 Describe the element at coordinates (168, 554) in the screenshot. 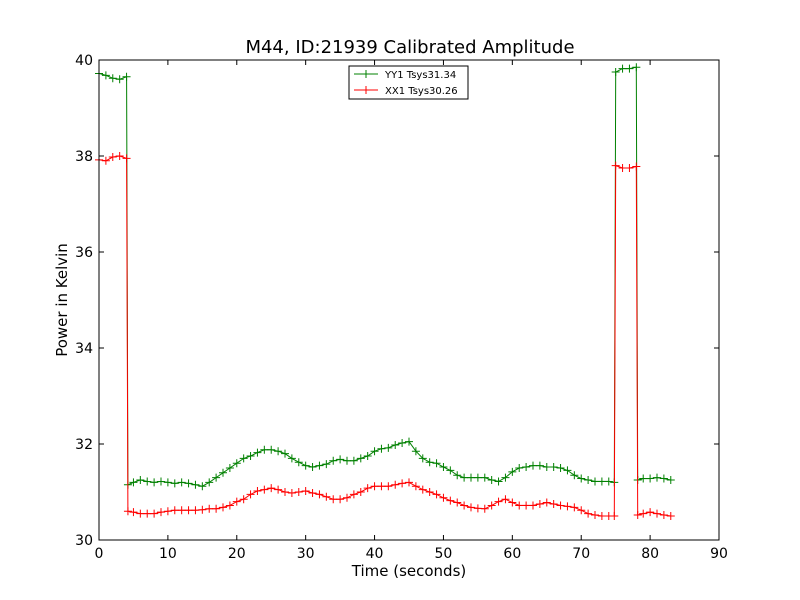

I see `x-tick-label: 10` at that location.